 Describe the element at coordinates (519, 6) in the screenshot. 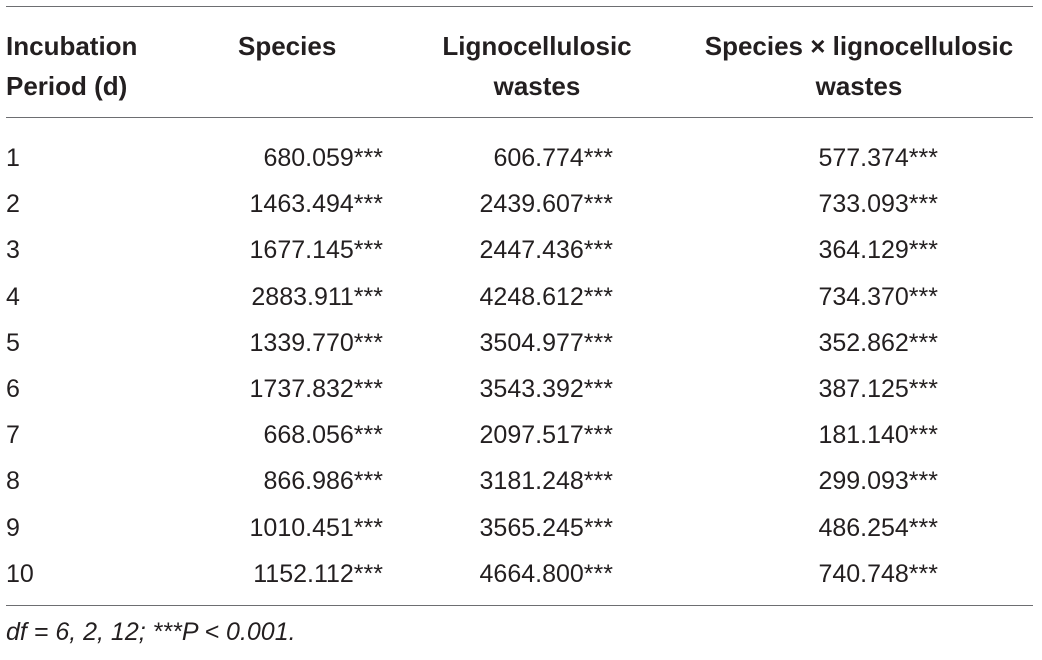

I see `top-rule` at that location.